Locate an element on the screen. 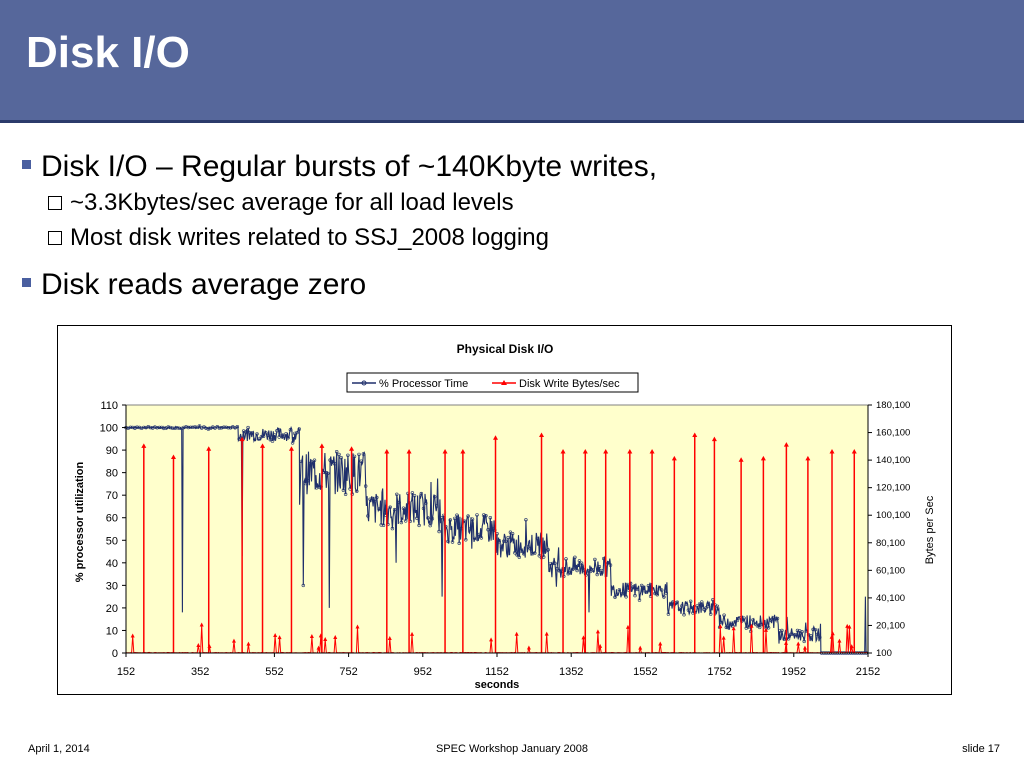 Image resolution: width=1024 pixels, height=768 pixels. y-tick-label: 60 is located at coordinates (112, 519).